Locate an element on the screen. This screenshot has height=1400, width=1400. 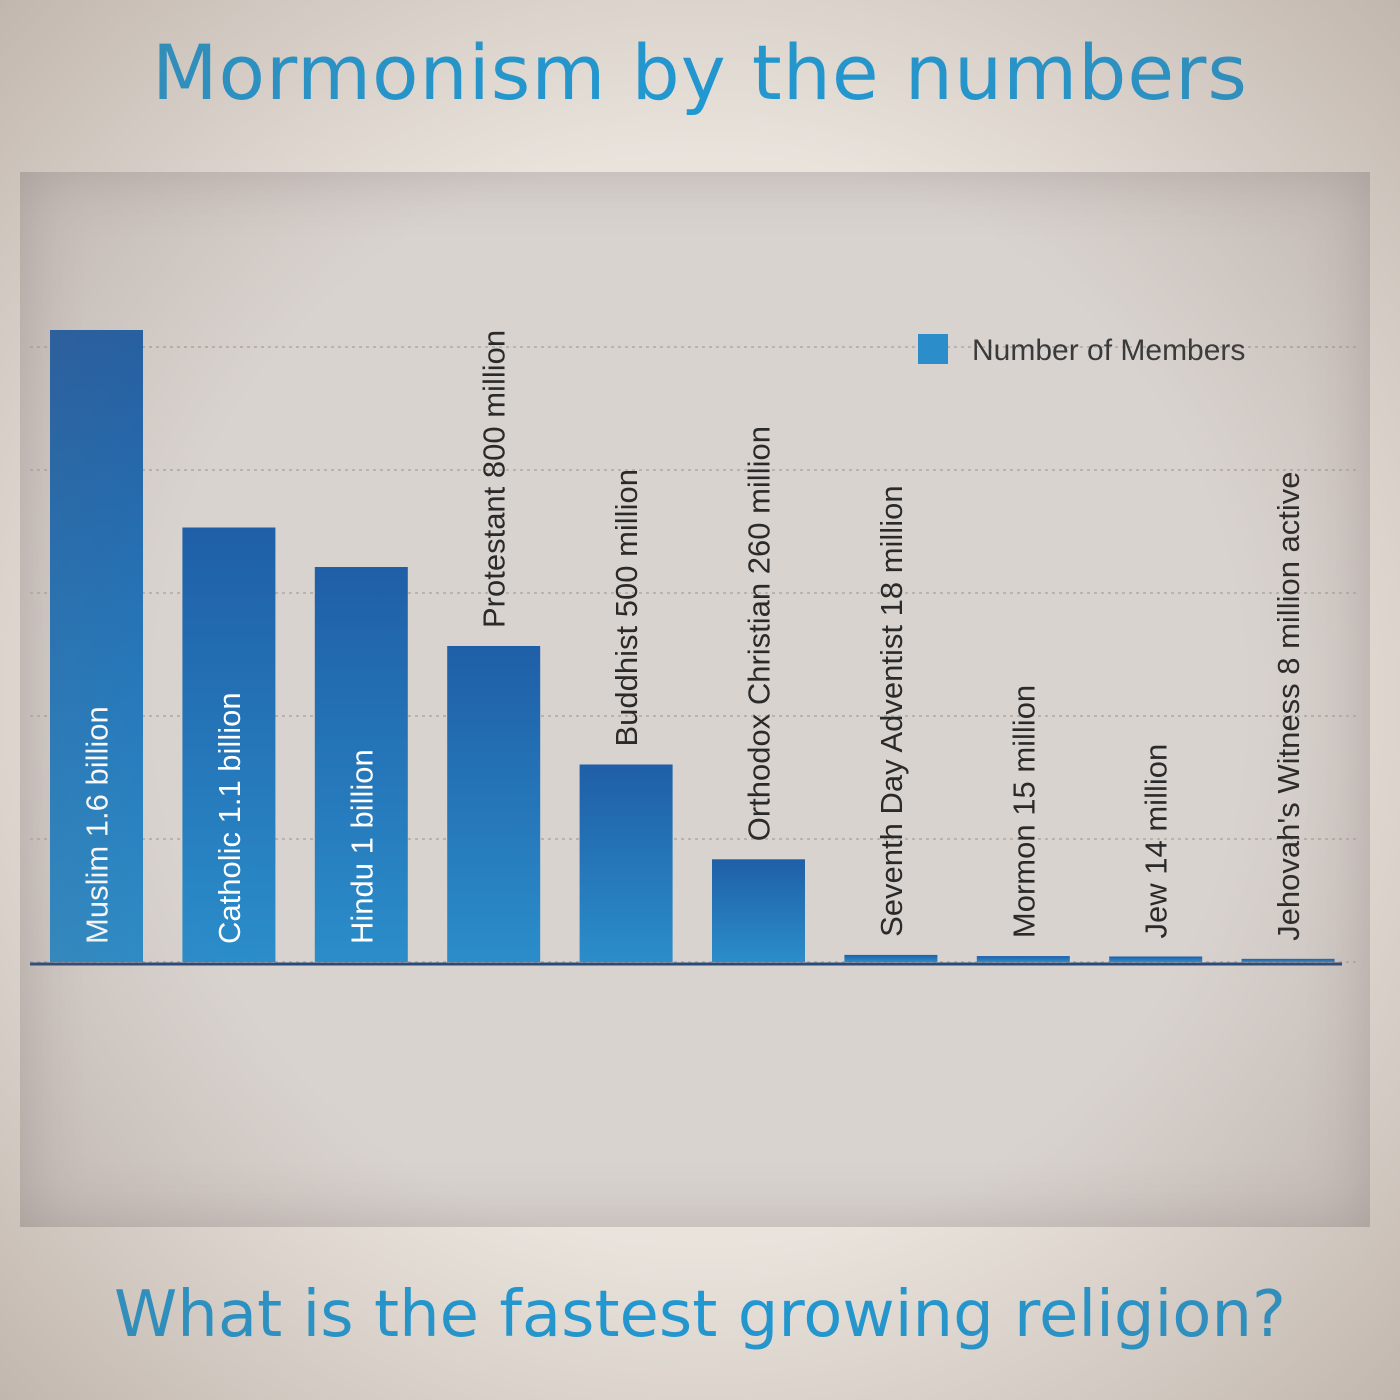
bar-label: Muslim 1.6 billion is located at coordinates (97, 825).